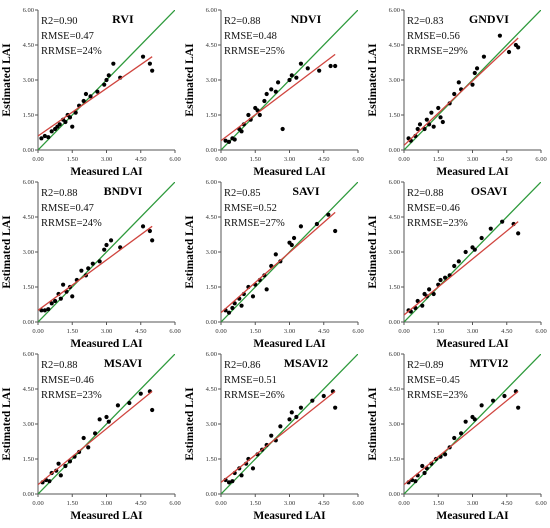 The image size is (550, 528). I want to click on x-tick-label: 0.00, so click(220, 503).